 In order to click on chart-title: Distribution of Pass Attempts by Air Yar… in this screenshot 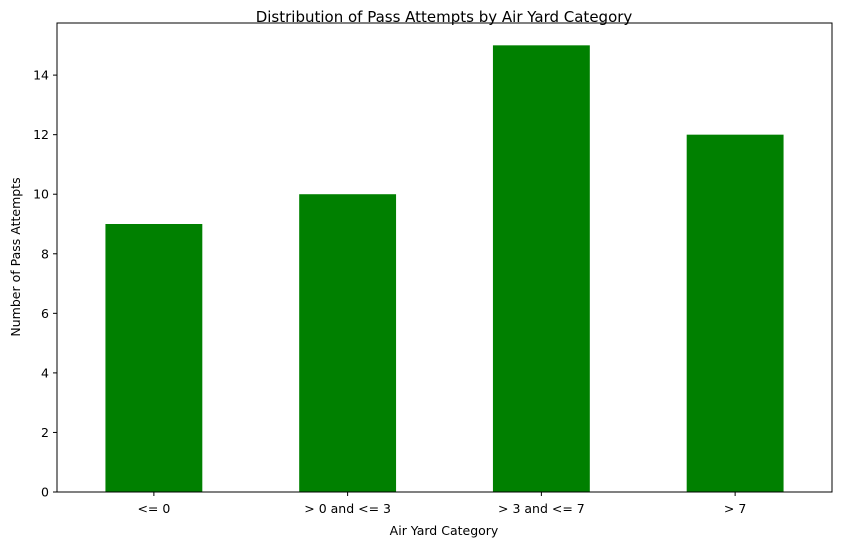, I will do `click(444, 17)`.